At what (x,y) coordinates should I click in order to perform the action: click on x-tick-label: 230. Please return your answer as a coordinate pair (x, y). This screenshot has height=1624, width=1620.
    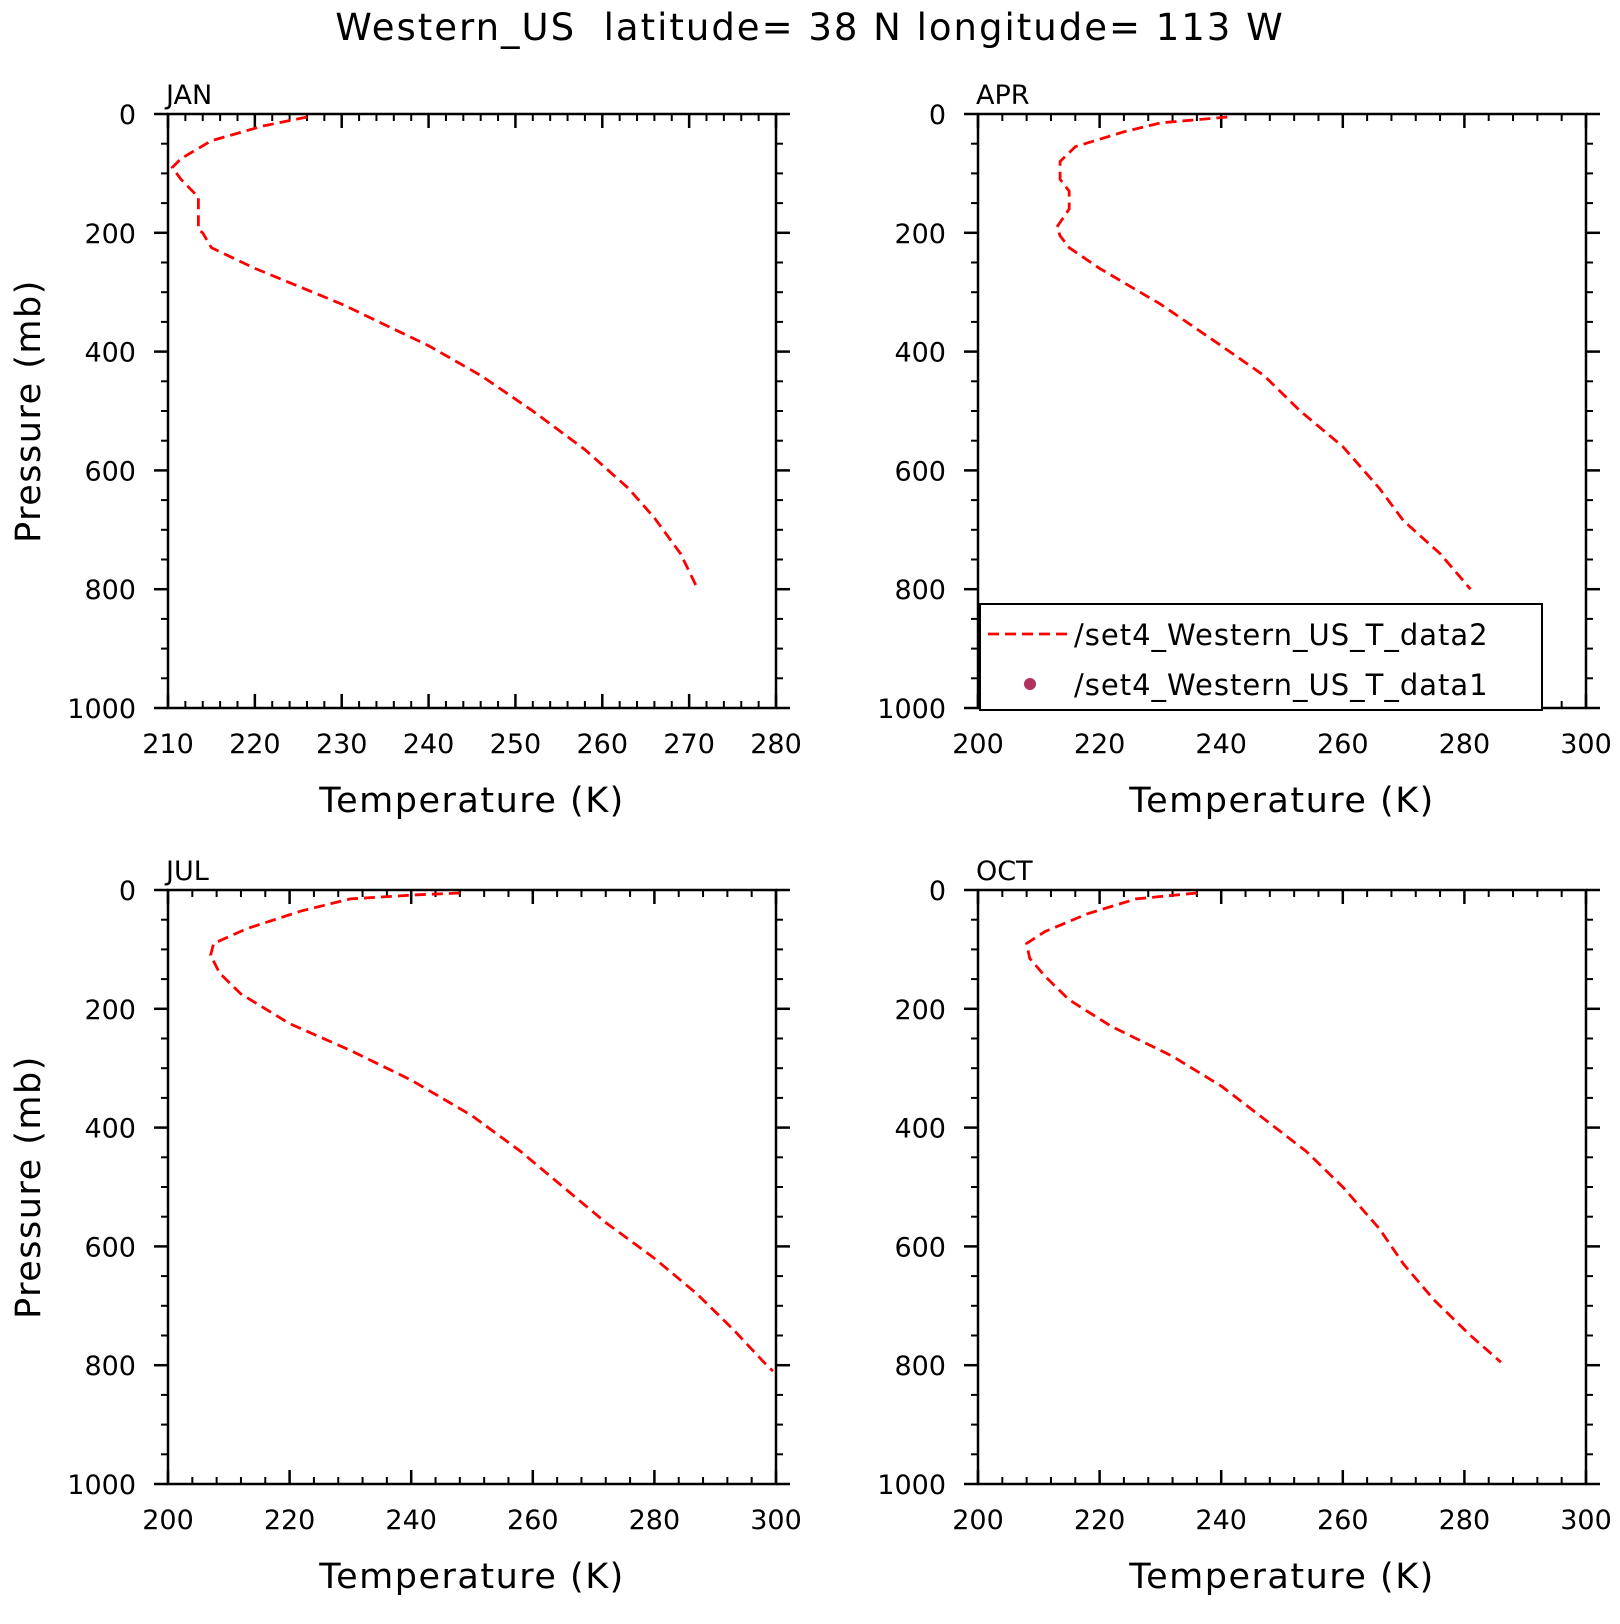
    Looking at the image, I should click on (342, 744).